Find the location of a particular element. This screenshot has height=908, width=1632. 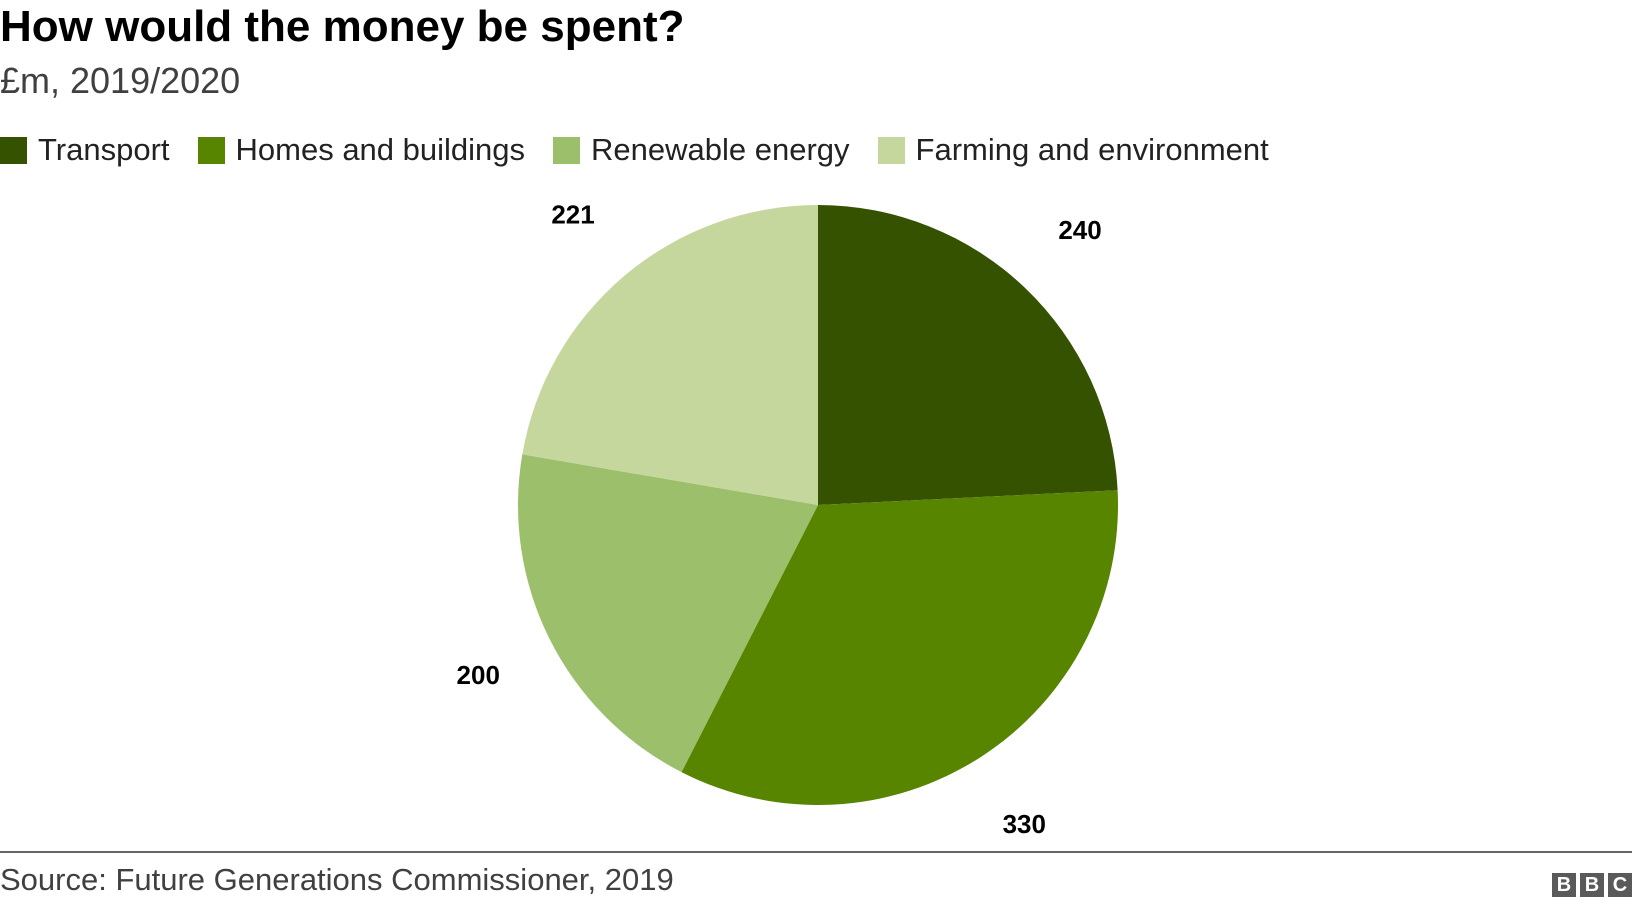

legend-item-renewable-energy: Renewable energy is located at coordinates (701, 150).